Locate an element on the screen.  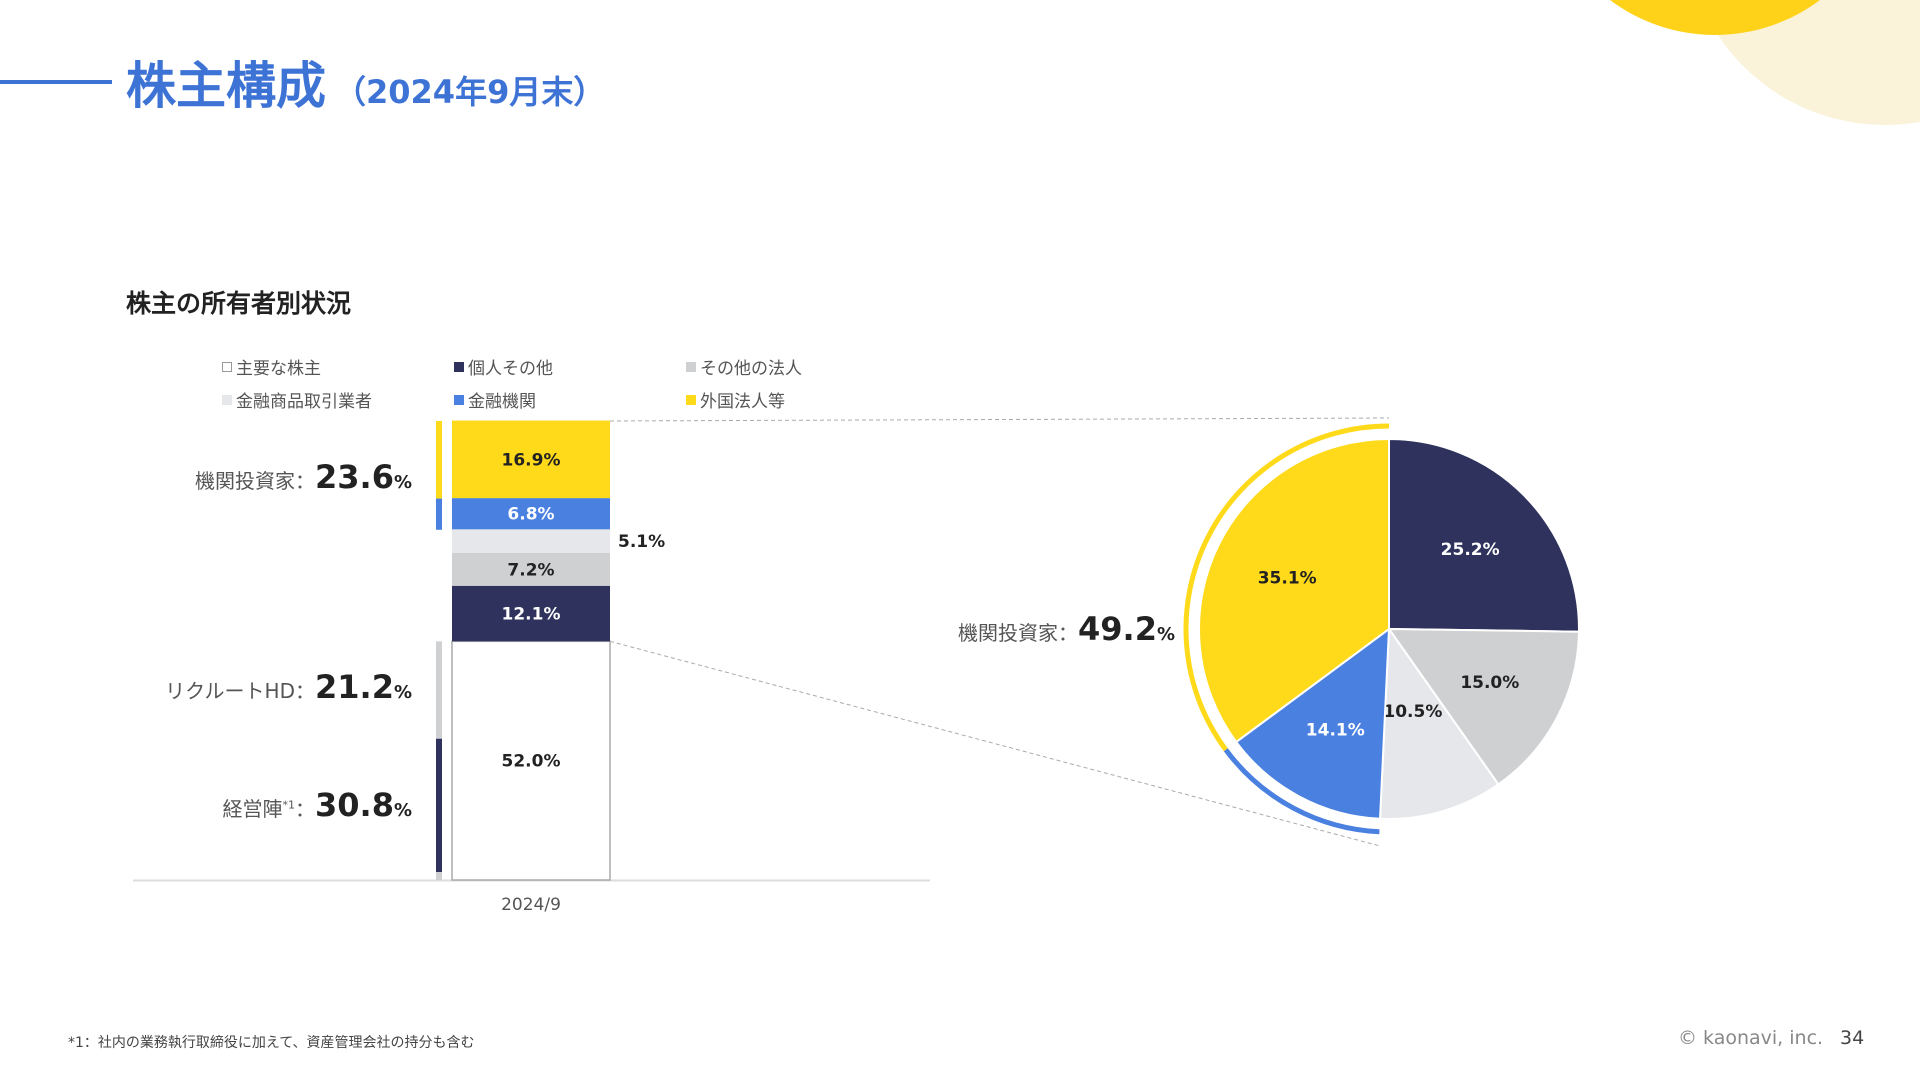
pie-group-label-name: 機関投資家 is located at coordinates (1008, 633).